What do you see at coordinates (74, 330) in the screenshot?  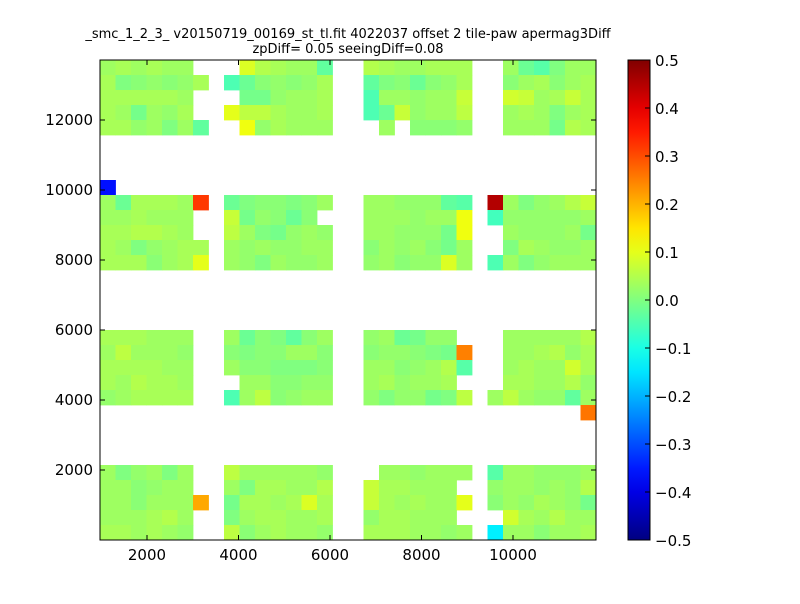 I see `y-tick-label: 6000` at bounding box center [74, 330].